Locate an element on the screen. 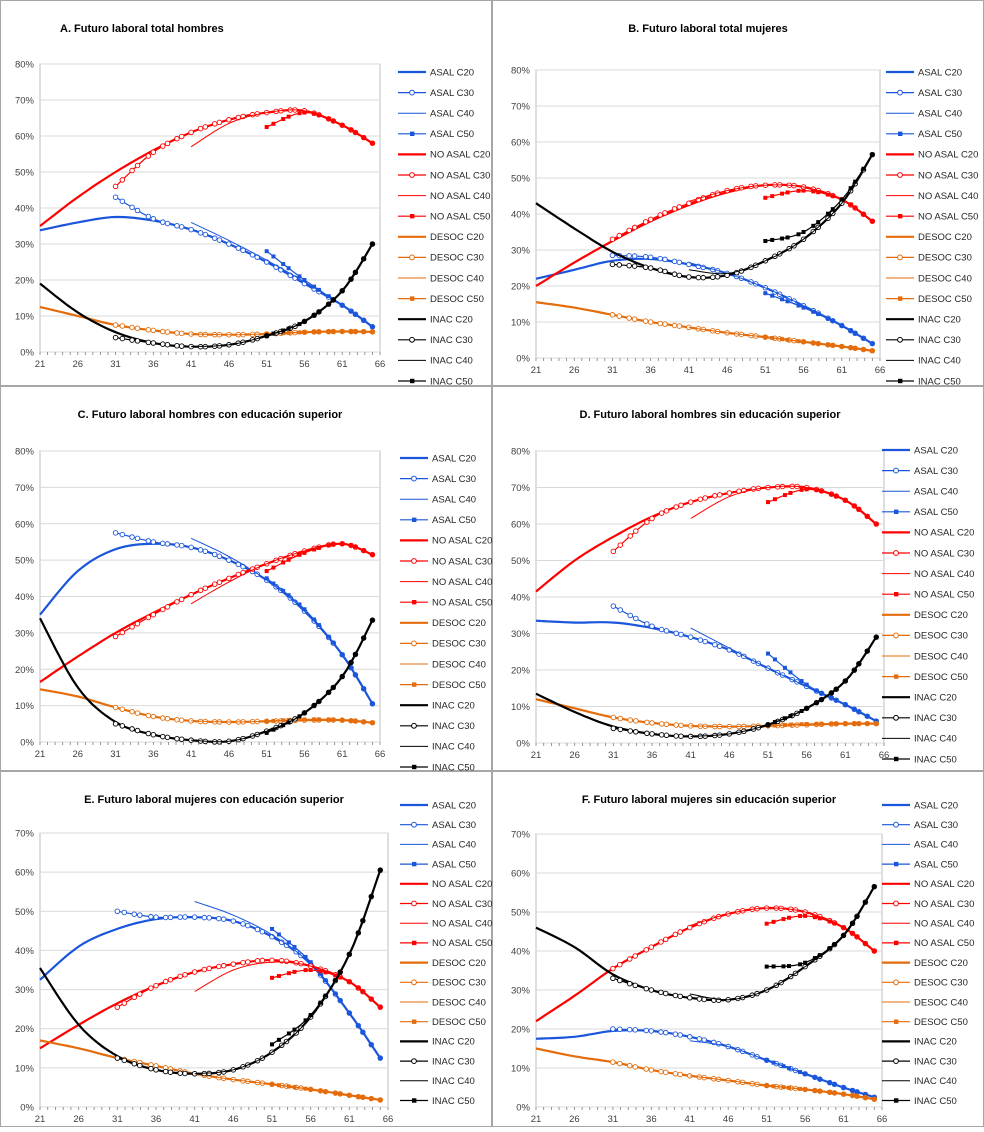  legend-label-no-asal-c50: NO ASAL C50 is located at coordinates (944, 943).